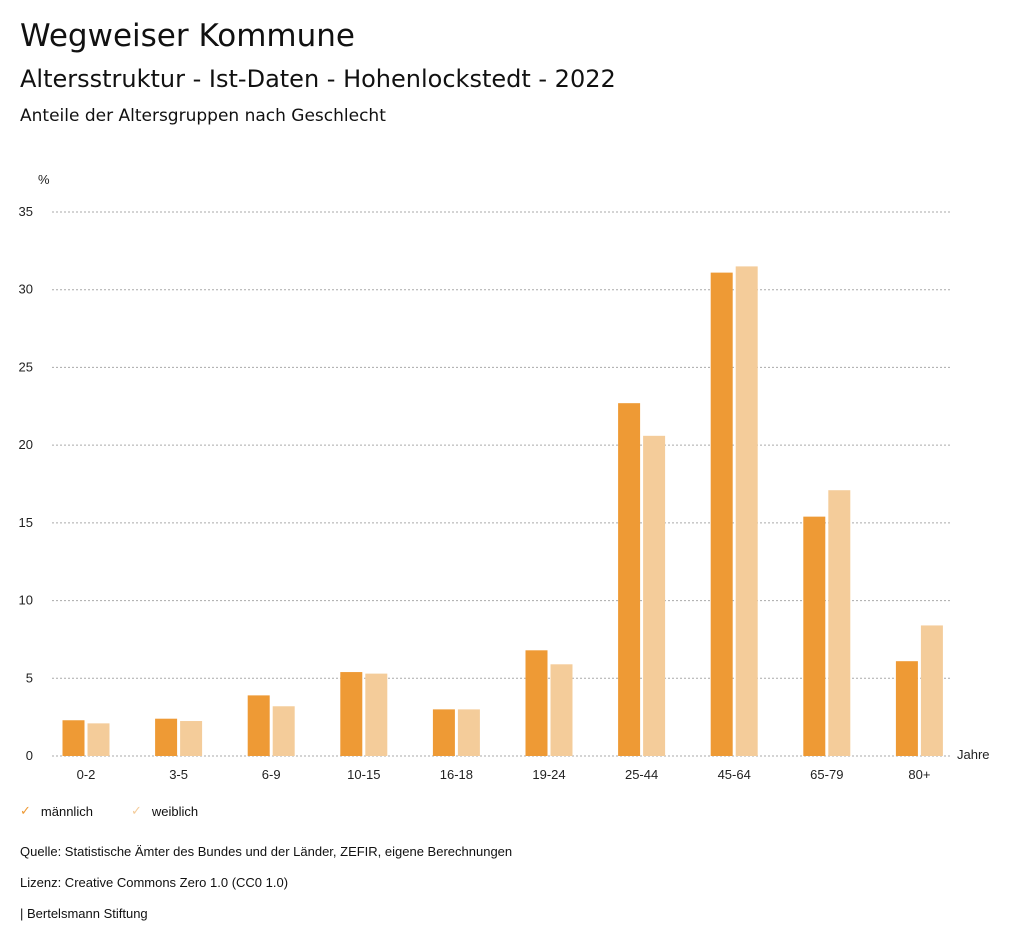  What do you see at coordinates (66, 811) in the screenshot?
I see `legend-label: männlich` at bounding box center [66, 811].